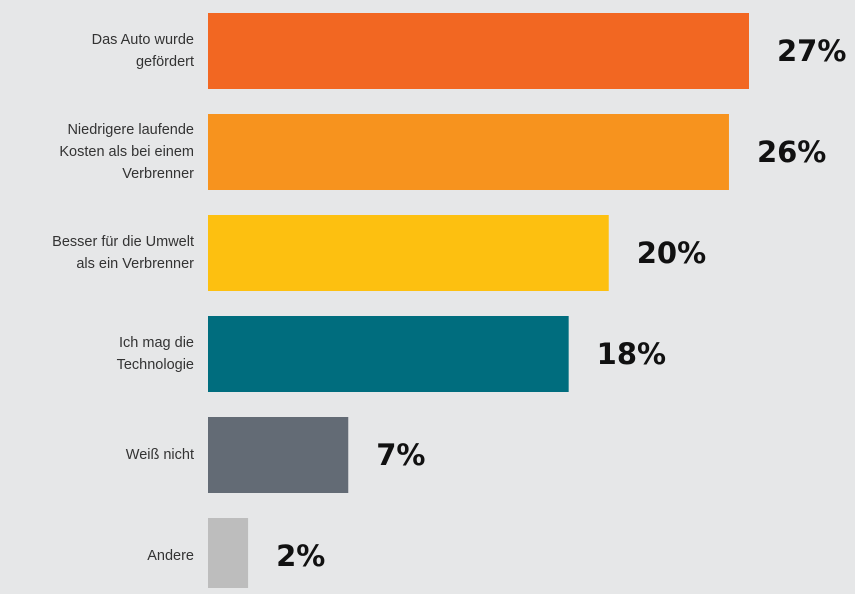  What do you see at coordinates (631, 354) in the screenshot?
I see `value-label: 18%` at bounding box center [631, 354].